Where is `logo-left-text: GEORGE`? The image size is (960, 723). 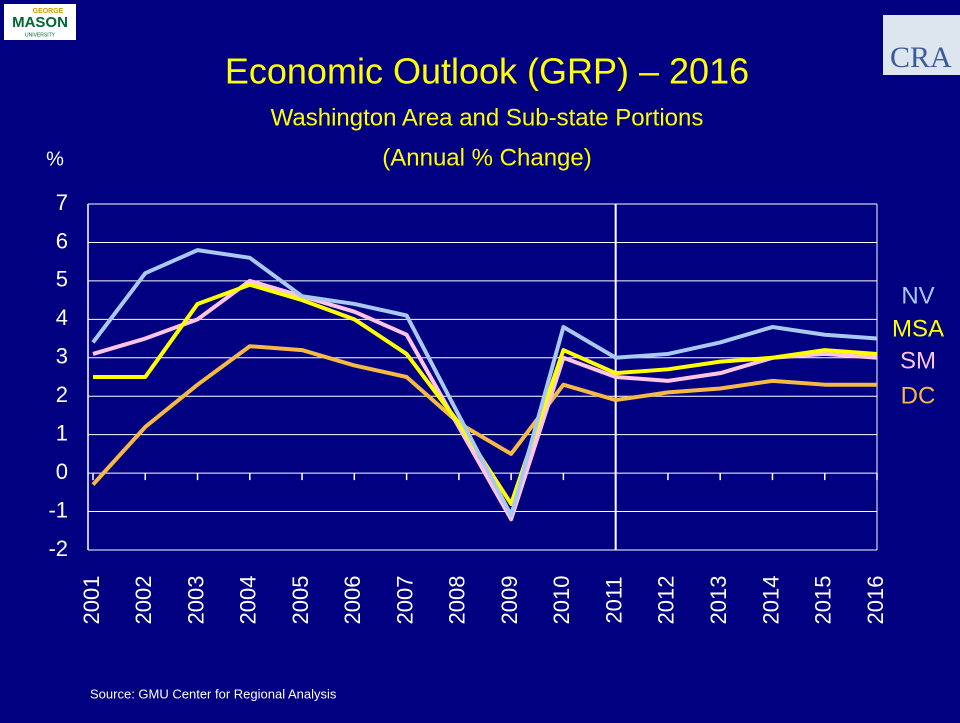
logo-left-text: GEORGE is located at coordinates (48, 11).